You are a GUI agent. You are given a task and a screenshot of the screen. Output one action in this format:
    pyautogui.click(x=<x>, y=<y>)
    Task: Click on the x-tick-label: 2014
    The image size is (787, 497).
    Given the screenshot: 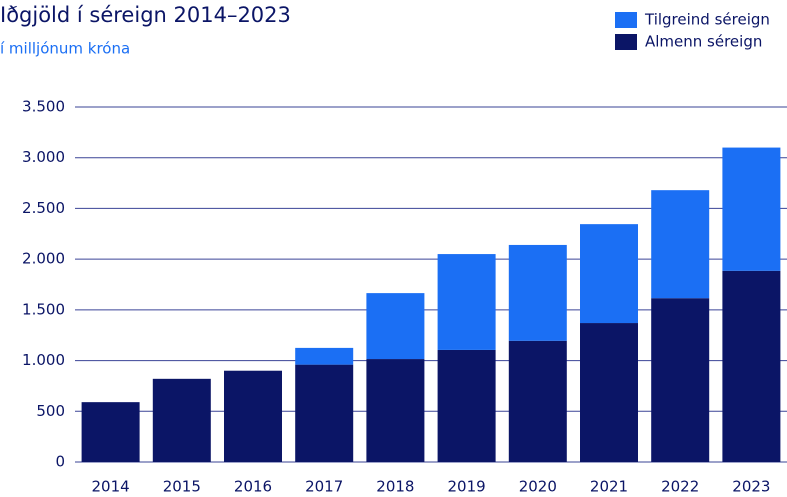 What is the action you would take?
    pyautogui.click(x=111, y=487)
    